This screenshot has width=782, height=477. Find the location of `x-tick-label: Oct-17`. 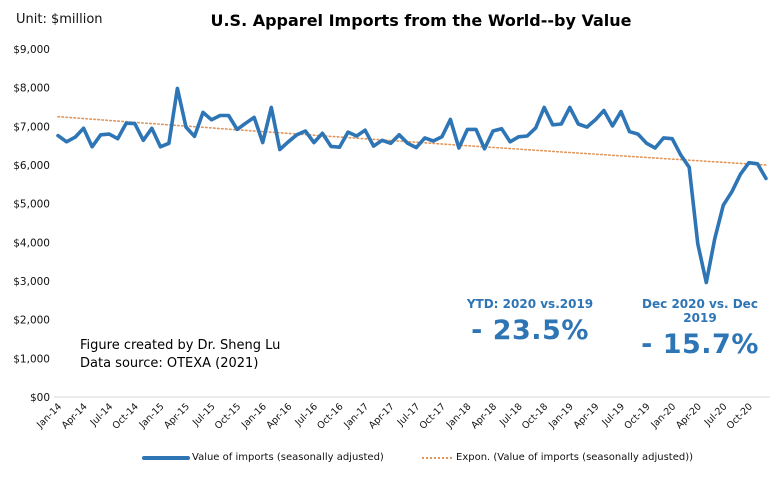

x-tick-label: Oct-17 is located at coordinates (433, 416).